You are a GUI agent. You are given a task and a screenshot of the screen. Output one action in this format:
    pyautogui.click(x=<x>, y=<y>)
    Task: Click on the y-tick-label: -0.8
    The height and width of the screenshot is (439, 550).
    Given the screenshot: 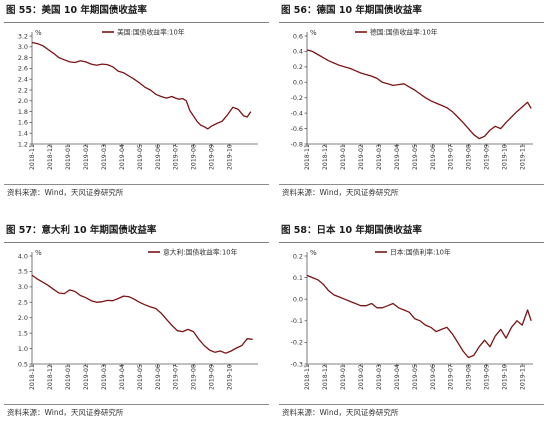 What is the action you would take?
    pyautogui.click(x=297, y=144)
    